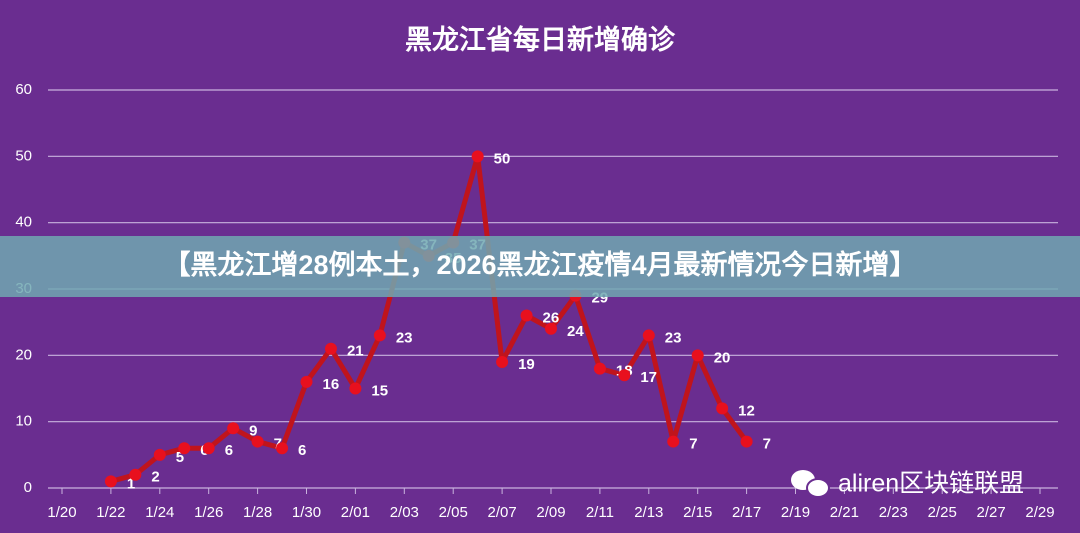 This screenshot has width=1080, height=533. I want to click on x-tick-label: 2/27, so click(990, 512).